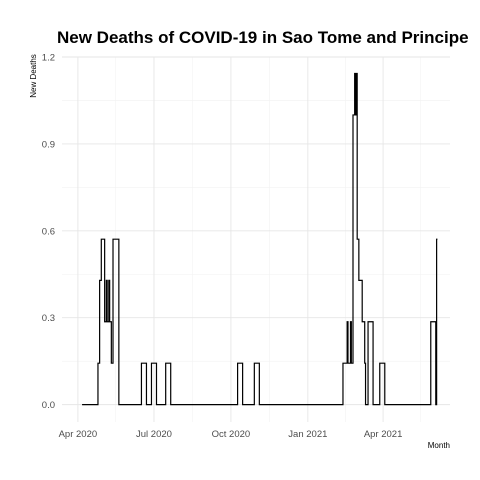  Describe the element at coordinates (78, 434) in the screenshot. I see `x-tick-label: Apr 2020` at that location.